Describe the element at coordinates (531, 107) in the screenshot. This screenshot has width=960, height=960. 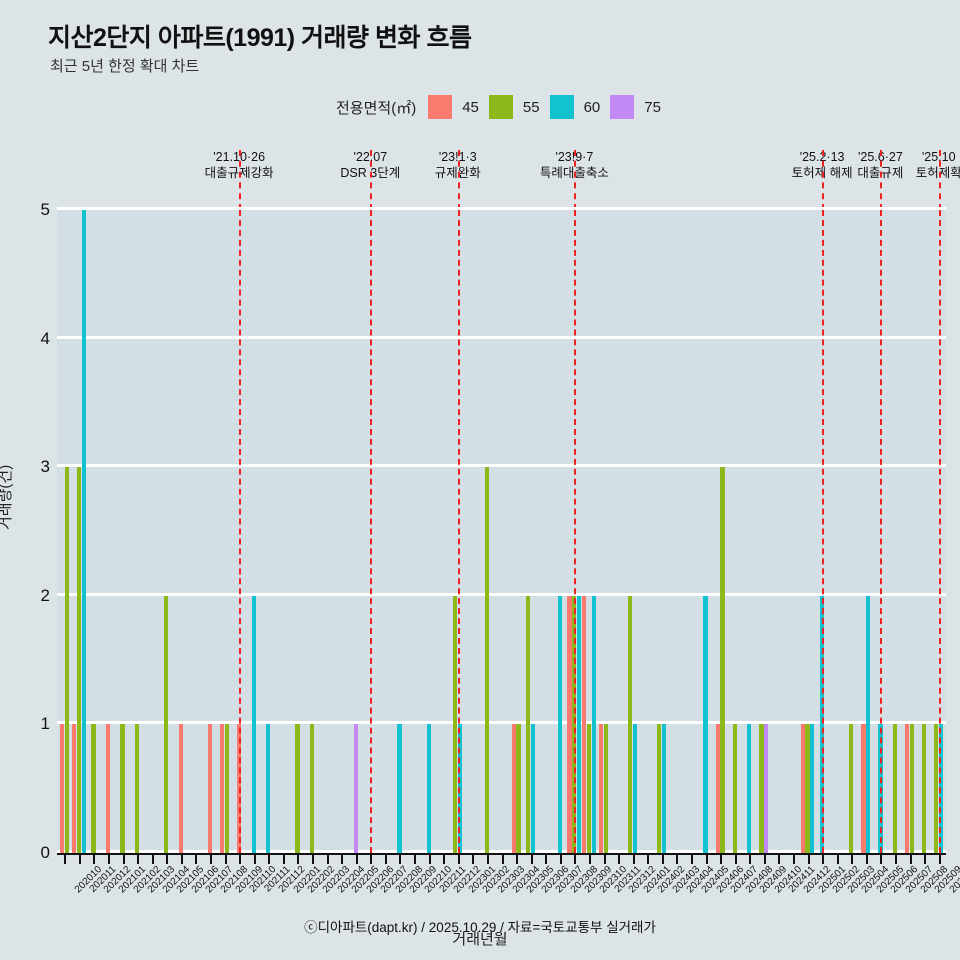
I see `legend-label-55: 55` at that location.